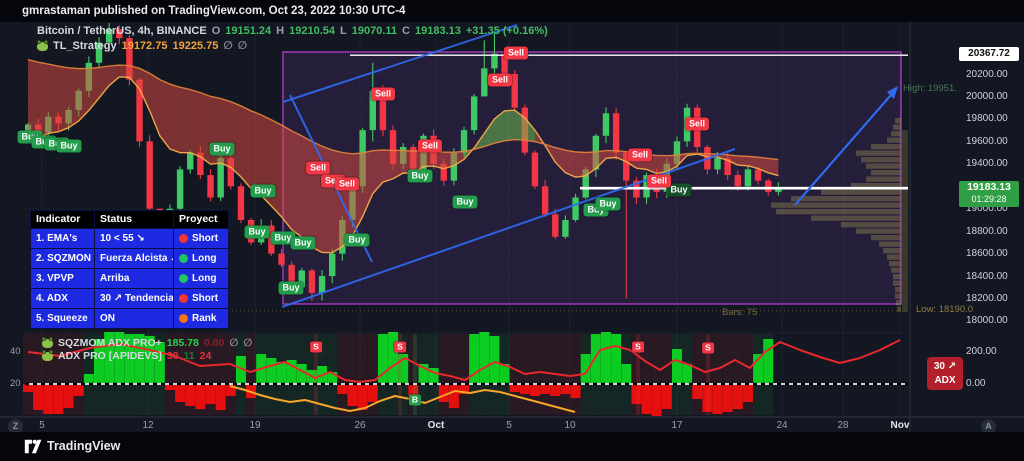 The image size is (1024, 461). What do you see at coordinates (989, 187) in the screenshot?
I see `last-price-value: 19183.13` at bounding box center [989, 187].